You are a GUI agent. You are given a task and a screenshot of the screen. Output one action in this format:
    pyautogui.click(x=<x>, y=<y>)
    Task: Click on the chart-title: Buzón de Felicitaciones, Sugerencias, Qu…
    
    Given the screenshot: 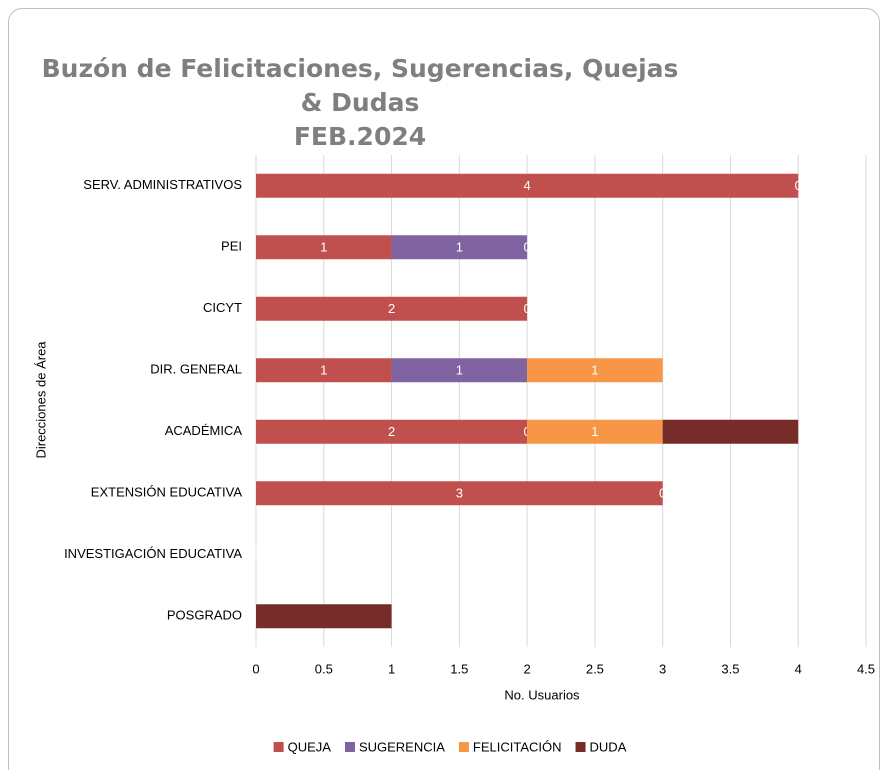 What is the action you would take?
    pyautogui.click(x=360, y=85)
    